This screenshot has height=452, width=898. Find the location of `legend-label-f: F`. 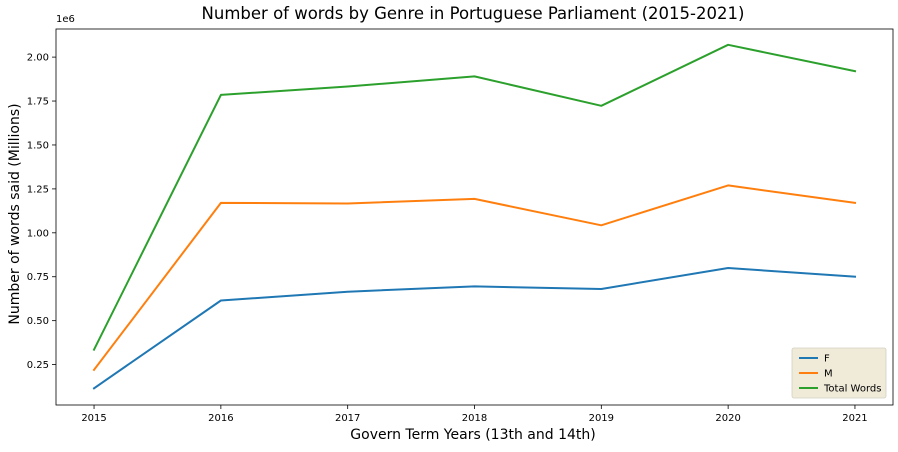

legend-label-f: F is located at coordinates (827, 359).